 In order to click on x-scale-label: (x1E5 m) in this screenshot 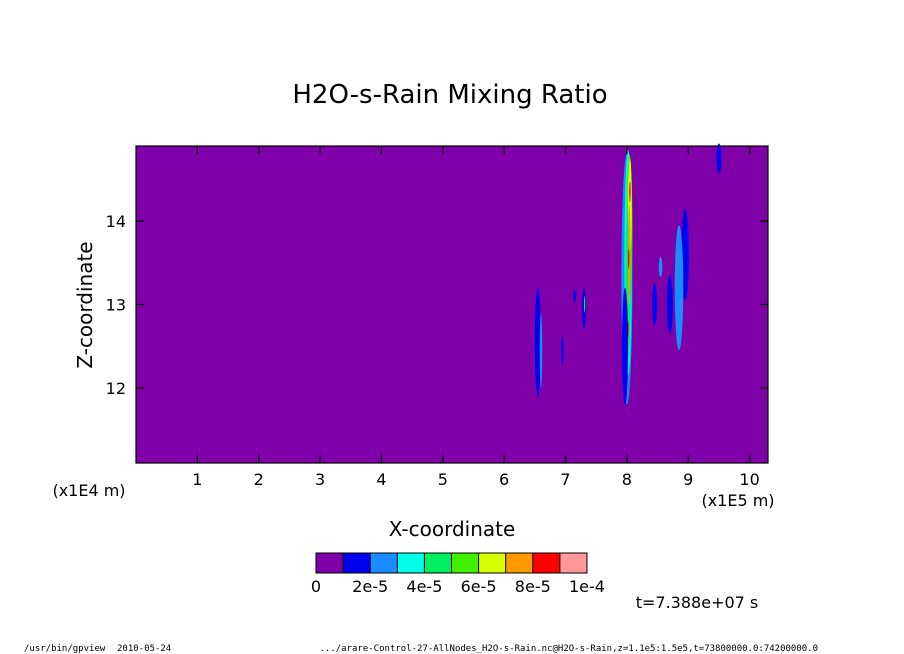, I will do `click(737, 500)`.